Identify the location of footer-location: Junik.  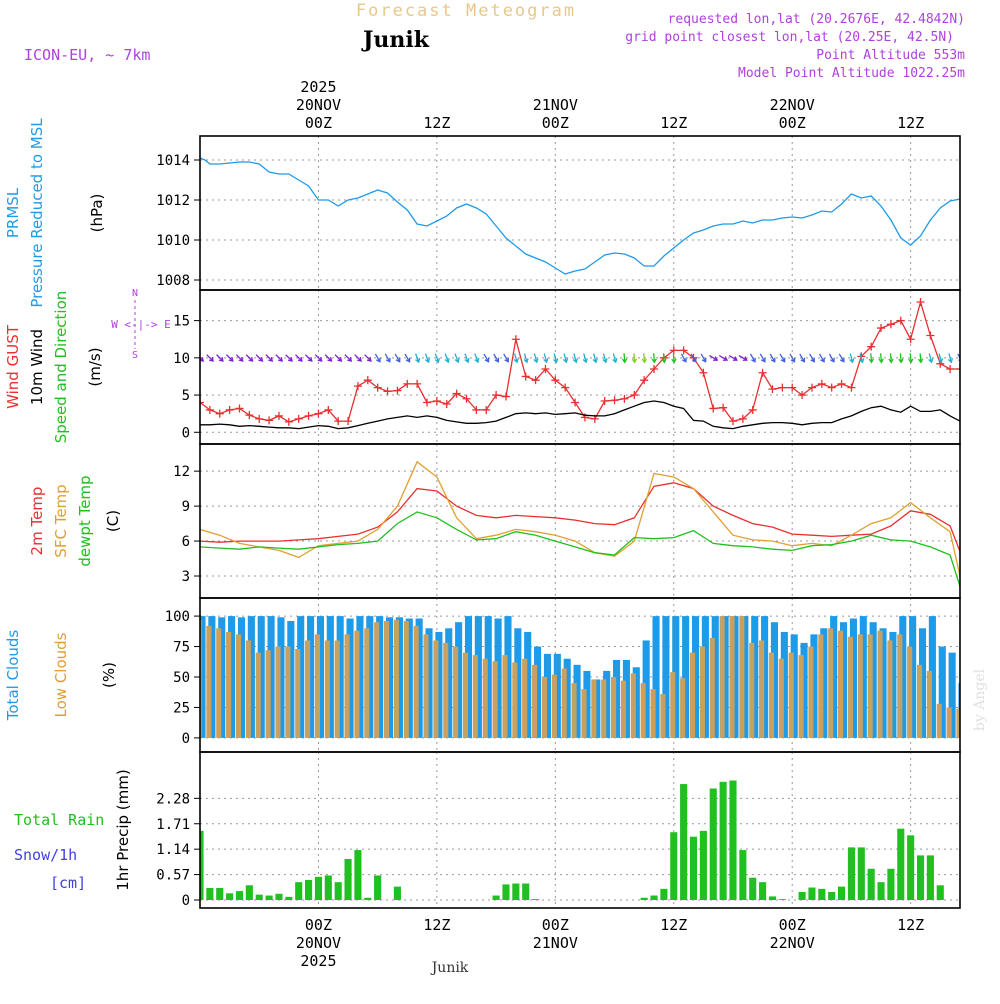
(449, 968).